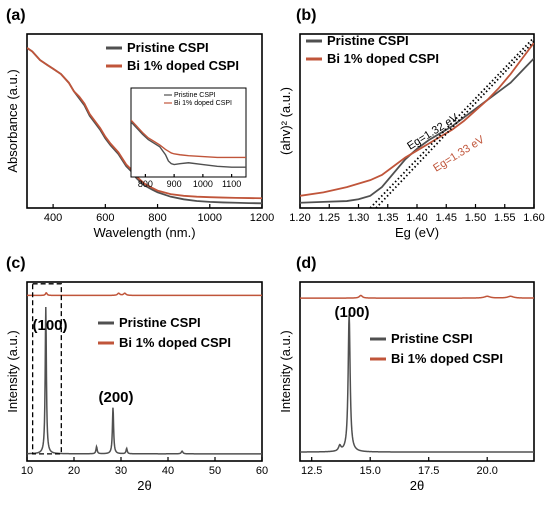 This screenshot has width=550, height=508. I want to click on panel-a-xtick-label: 400, so click(53, 218).